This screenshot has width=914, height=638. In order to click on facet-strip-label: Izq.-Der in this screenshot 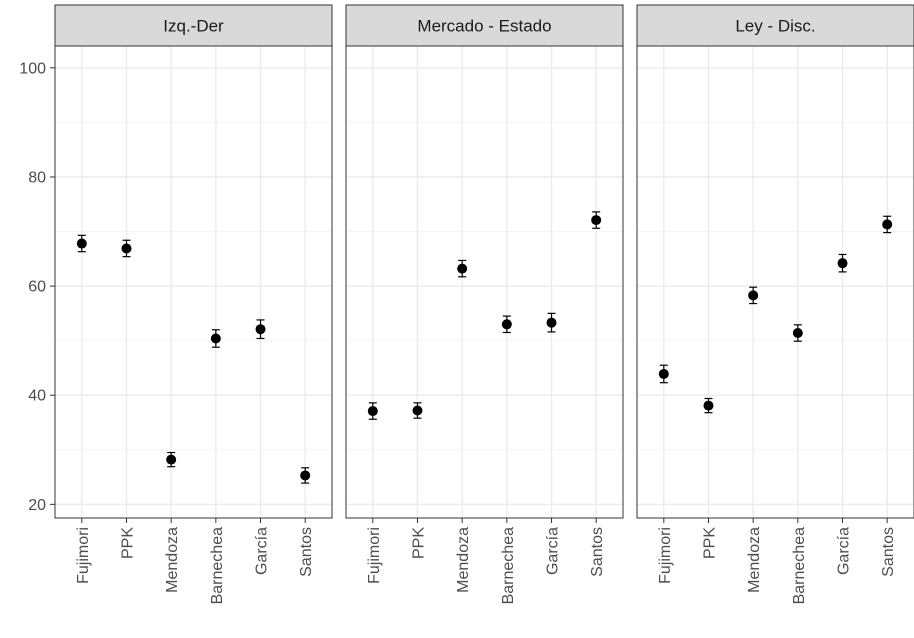, I will do `click(193, 26)`.